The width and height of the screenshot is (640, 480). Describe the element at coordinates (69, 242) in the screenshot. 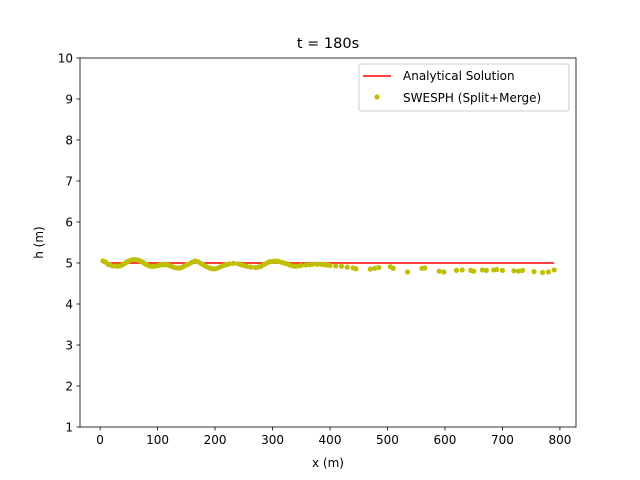

I see `y-axis-ticks: 1 2 3 4 5 6 7 8 9 10` at that location.